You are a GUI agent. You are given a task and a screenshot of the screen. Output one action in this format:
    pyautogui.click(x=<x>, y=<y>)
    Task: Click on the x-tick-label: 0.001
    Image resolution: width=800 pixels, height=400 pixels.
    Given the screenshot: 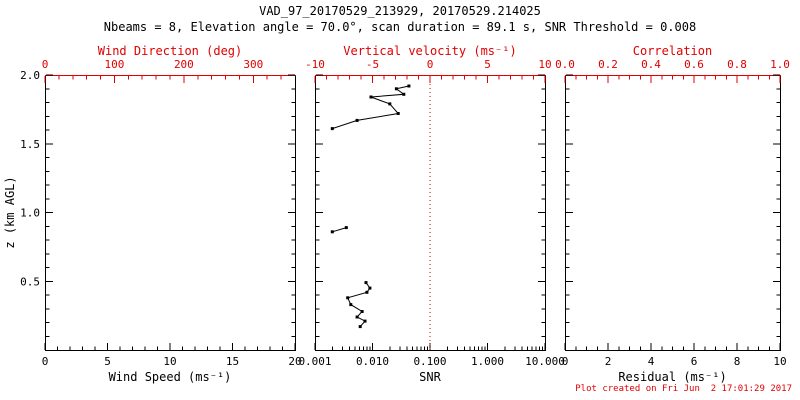 What is the action you would take?
    pyautogui.click(x=314, y=361)
    